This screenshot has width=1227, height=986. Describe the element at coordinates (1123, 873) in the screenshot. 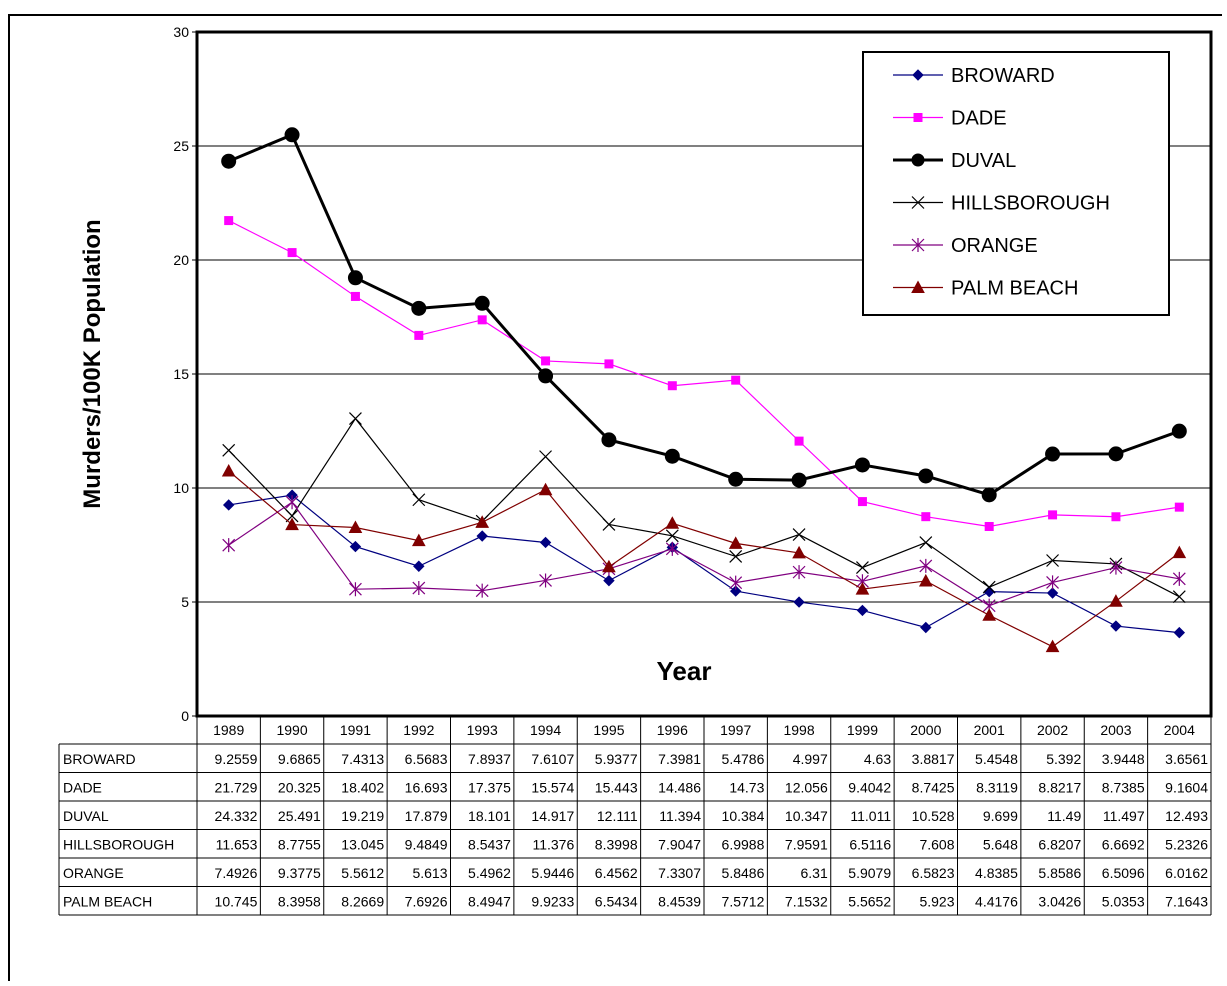

I see `table-cell: 6.5096` at that location.